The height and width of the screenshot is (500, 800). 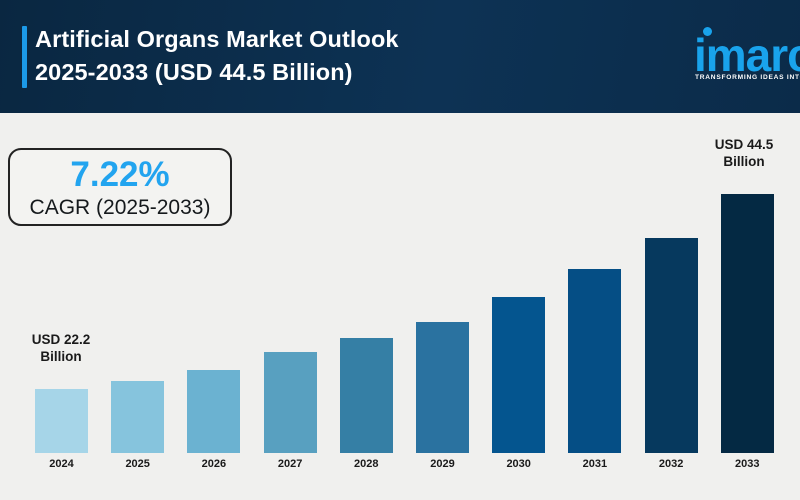 What do you see at coordinates (744, 161) in the screenshot?
I see `end-value-line2: Billion` at bounding box center [744, 161].